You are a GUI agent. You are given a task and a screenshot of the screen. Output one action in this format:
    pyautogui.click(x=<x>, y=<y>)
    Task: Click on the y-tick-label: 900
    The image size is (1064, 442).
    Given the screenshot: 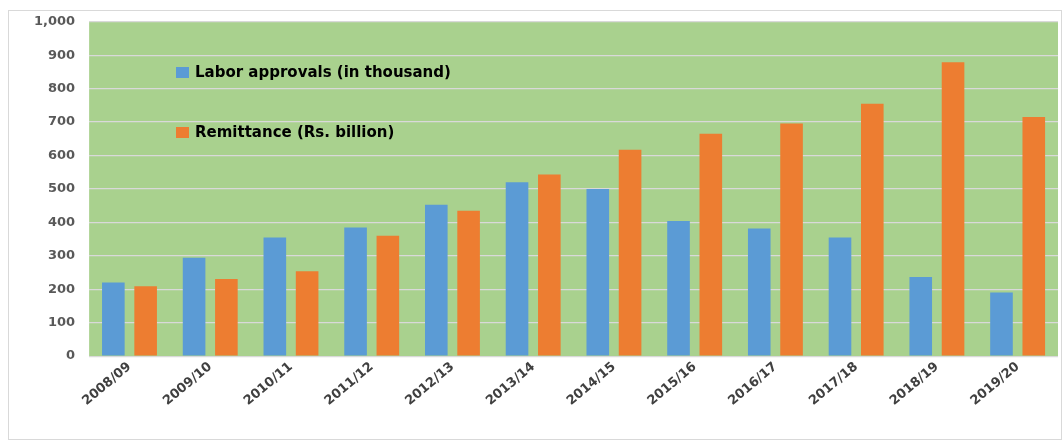 What is the action you would take?
    pyautogui.click(x=61, y=54)
    